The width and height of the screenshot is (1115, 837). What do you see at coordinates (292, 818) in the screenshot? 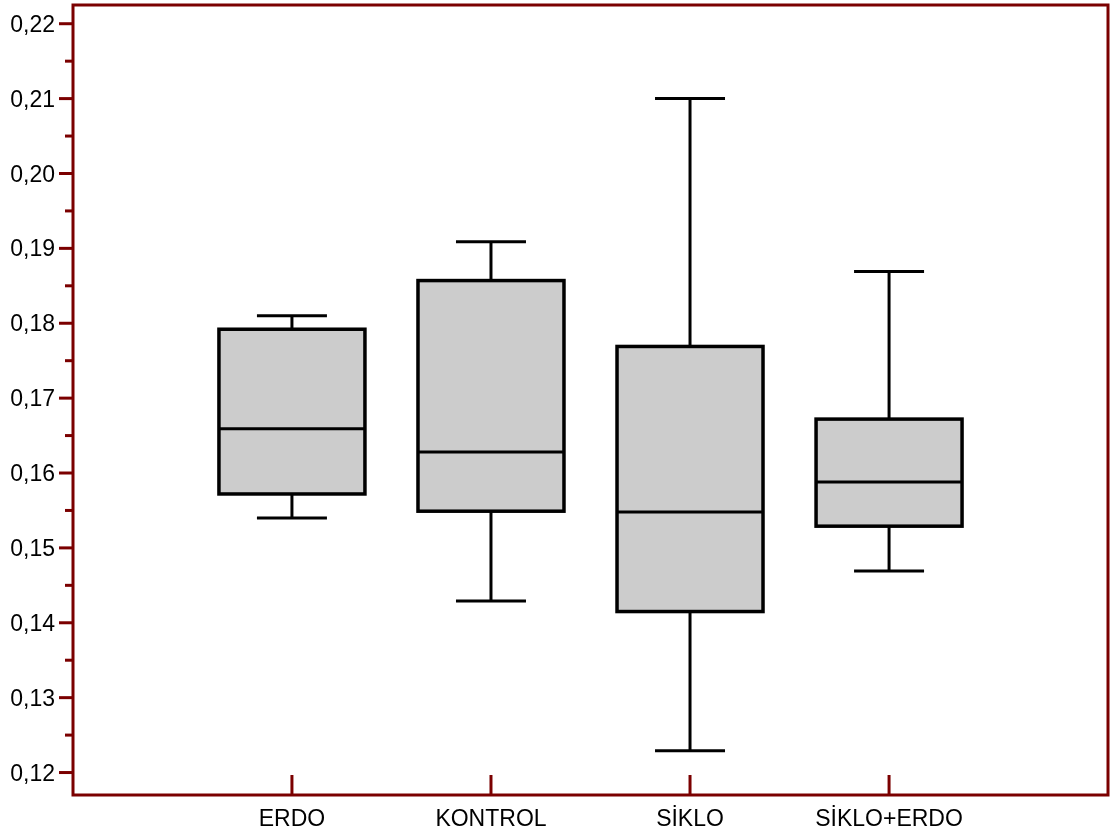
I see `x-tick-label: ERDO` at bounding box center [292, 818].